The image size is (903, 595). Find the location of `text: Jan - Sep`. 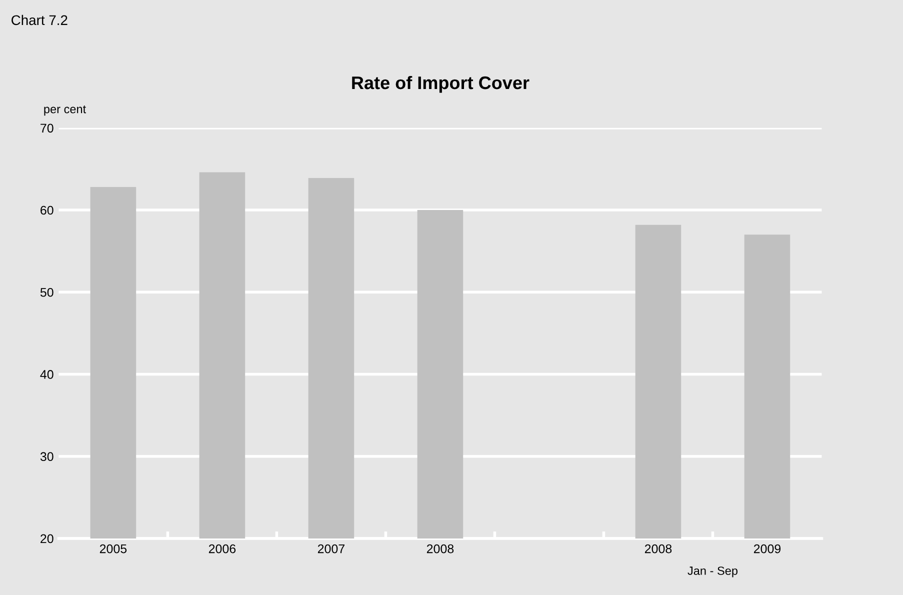

text: Jan - Sep is located at coordinates (713, 572).